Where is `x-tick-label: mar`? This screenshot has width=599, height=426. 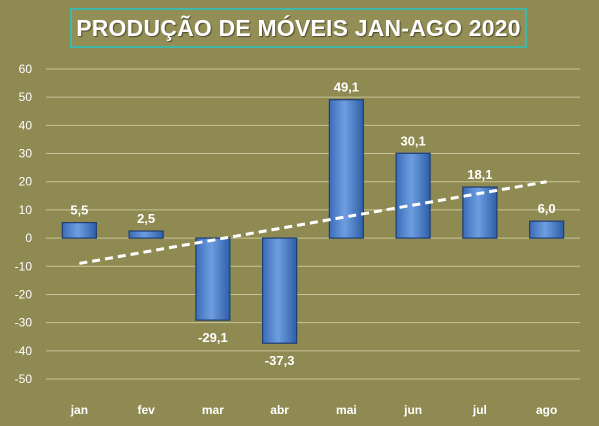 x-tick-label: mar is located at coordinates (213, 410).